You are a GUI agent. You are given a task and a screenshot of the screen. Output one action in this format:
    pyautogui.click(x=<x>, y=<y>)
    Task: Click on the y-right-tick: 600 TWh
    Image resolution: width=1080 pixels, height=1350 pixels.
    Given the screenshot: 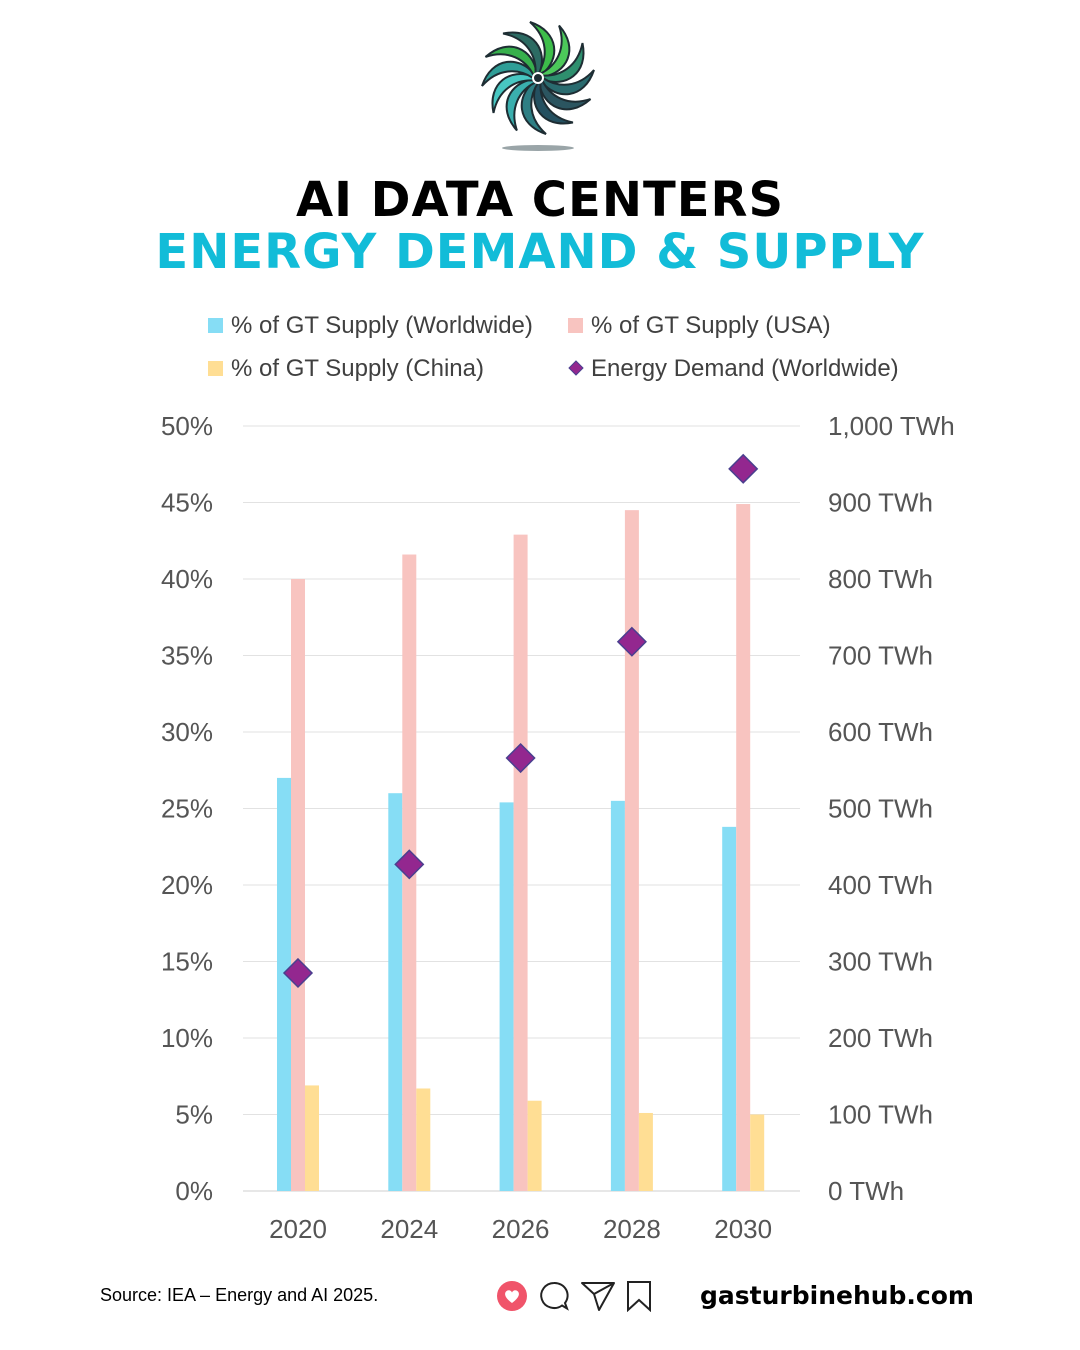 What is the action you would take?
    pyautogui.click(x=880, y=732)
    